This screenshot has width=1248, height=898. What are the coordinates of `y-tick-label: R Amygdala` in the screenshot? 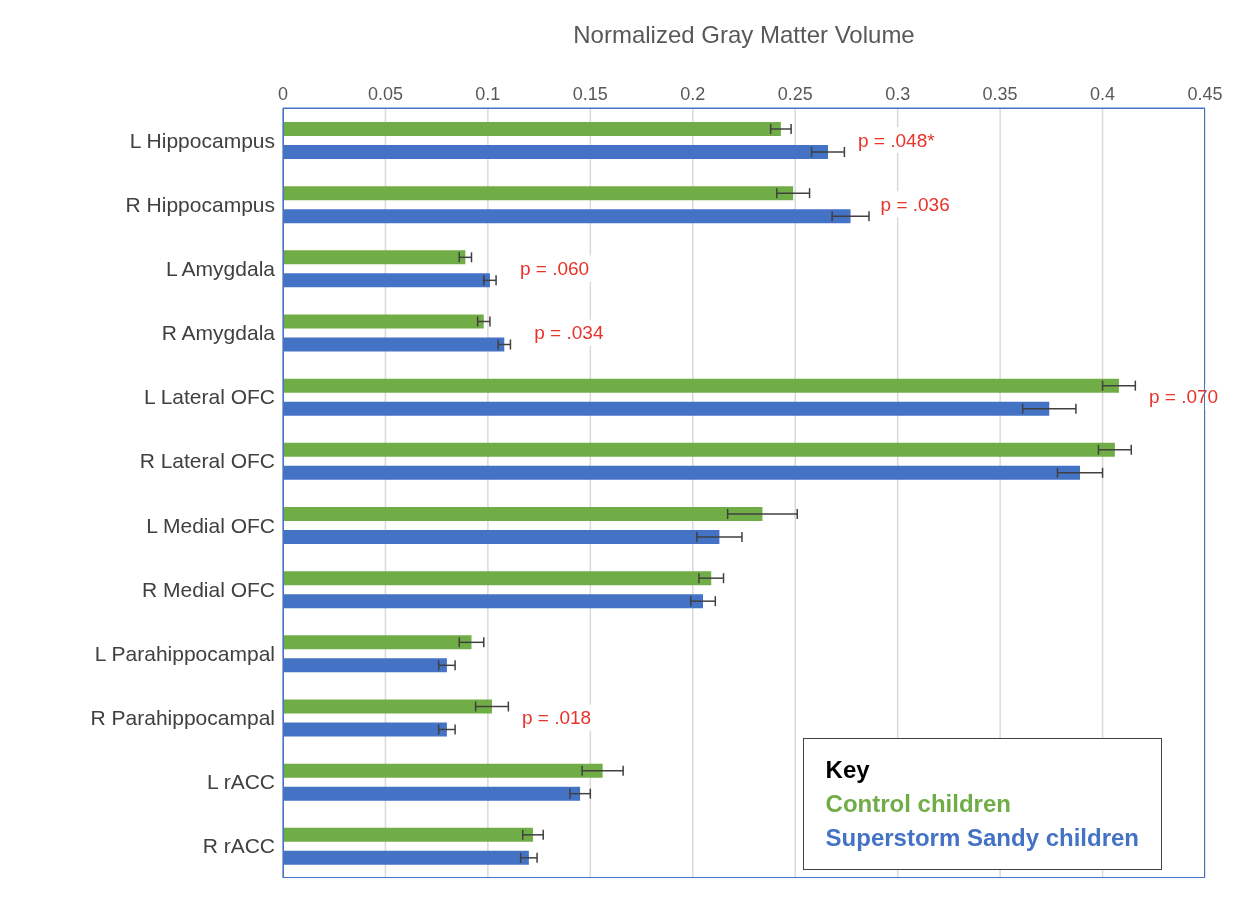 It's located at (218, 333).